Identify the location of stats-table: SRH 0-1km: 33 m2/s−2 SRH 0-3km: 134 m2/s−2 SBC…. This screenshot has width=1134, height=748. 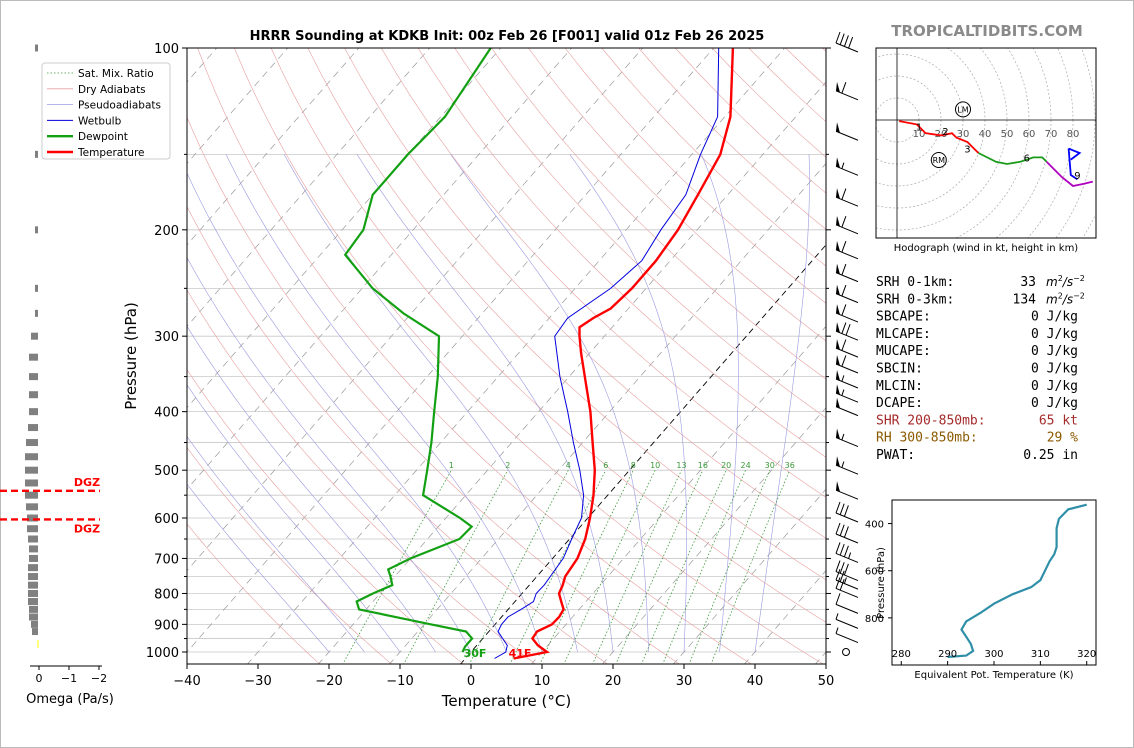
(980, 368).